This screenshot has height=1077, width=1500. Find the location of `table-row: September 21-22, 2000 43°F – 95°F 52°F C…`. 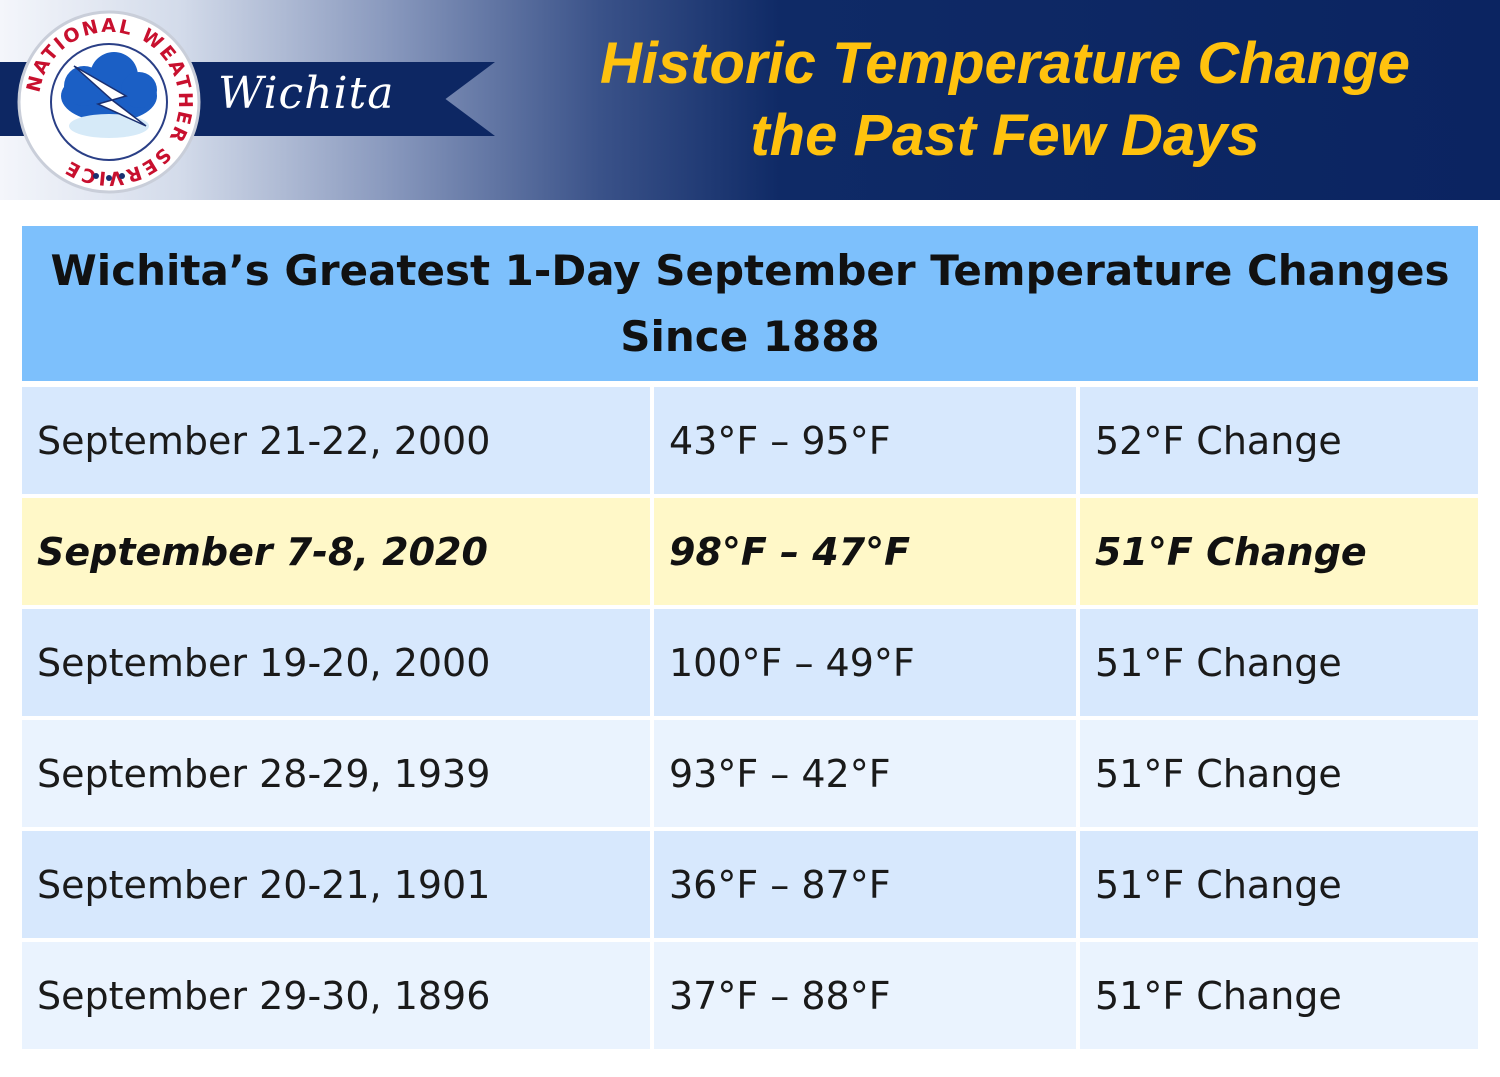

table-row: September 21-22, 2000 43°F – 95°F 52°F C… is located at coordinates (750, 440).